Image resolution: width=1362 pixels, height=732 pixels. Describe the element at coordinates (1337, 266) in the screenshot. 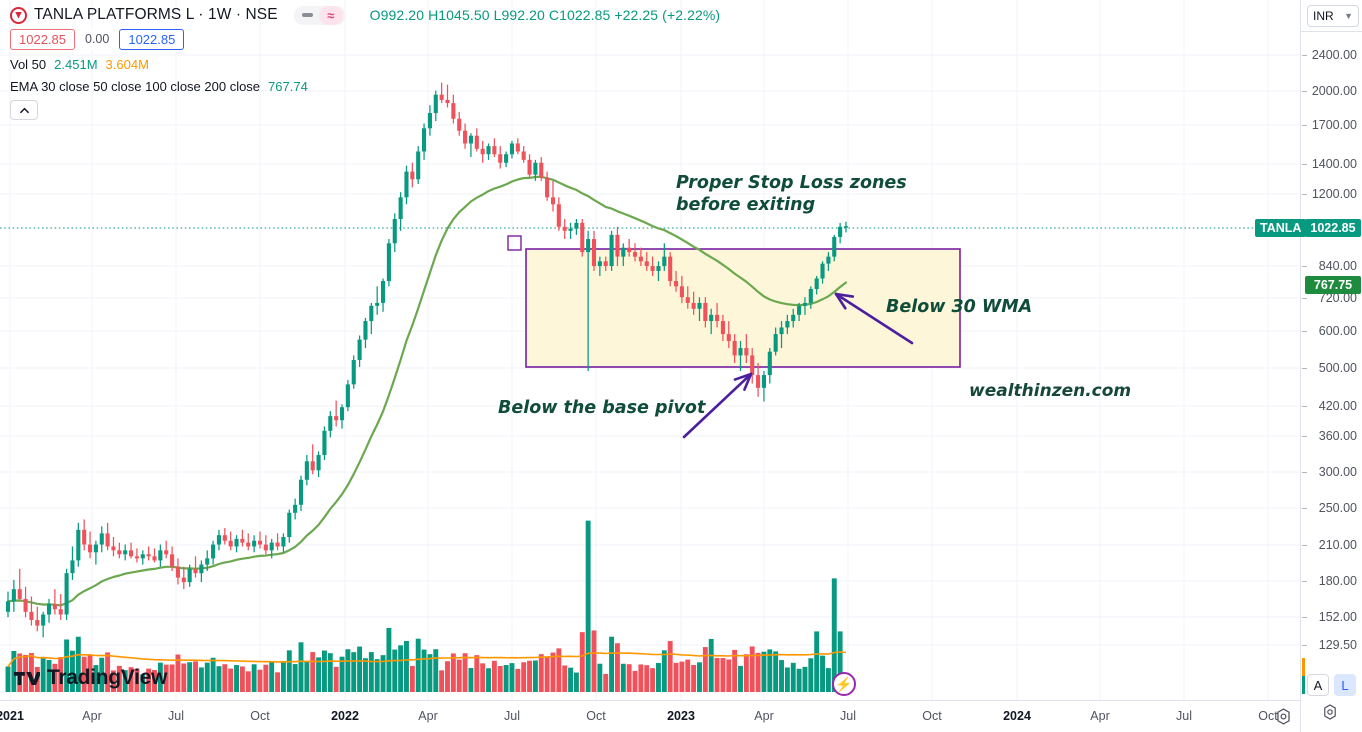

I see `price-tick-label: 840.00` at that location.